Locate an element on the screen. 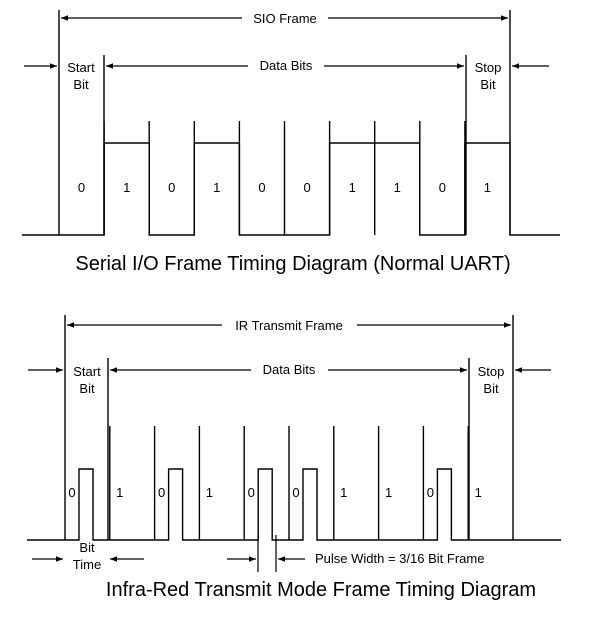 This screenshot has height=618, width=593. uart-signal-path is located at coordinates (291, 189).